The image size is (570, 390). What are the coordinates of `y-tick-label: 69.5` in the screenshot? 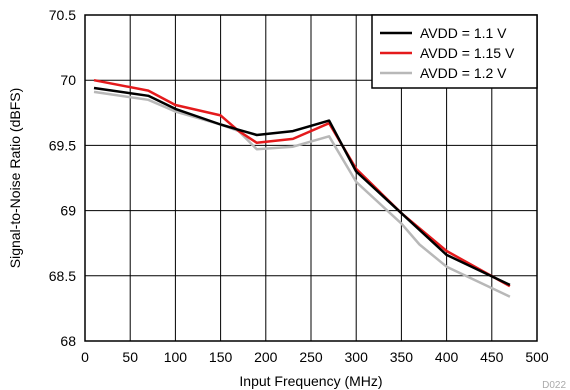 It's located at (62, 145).